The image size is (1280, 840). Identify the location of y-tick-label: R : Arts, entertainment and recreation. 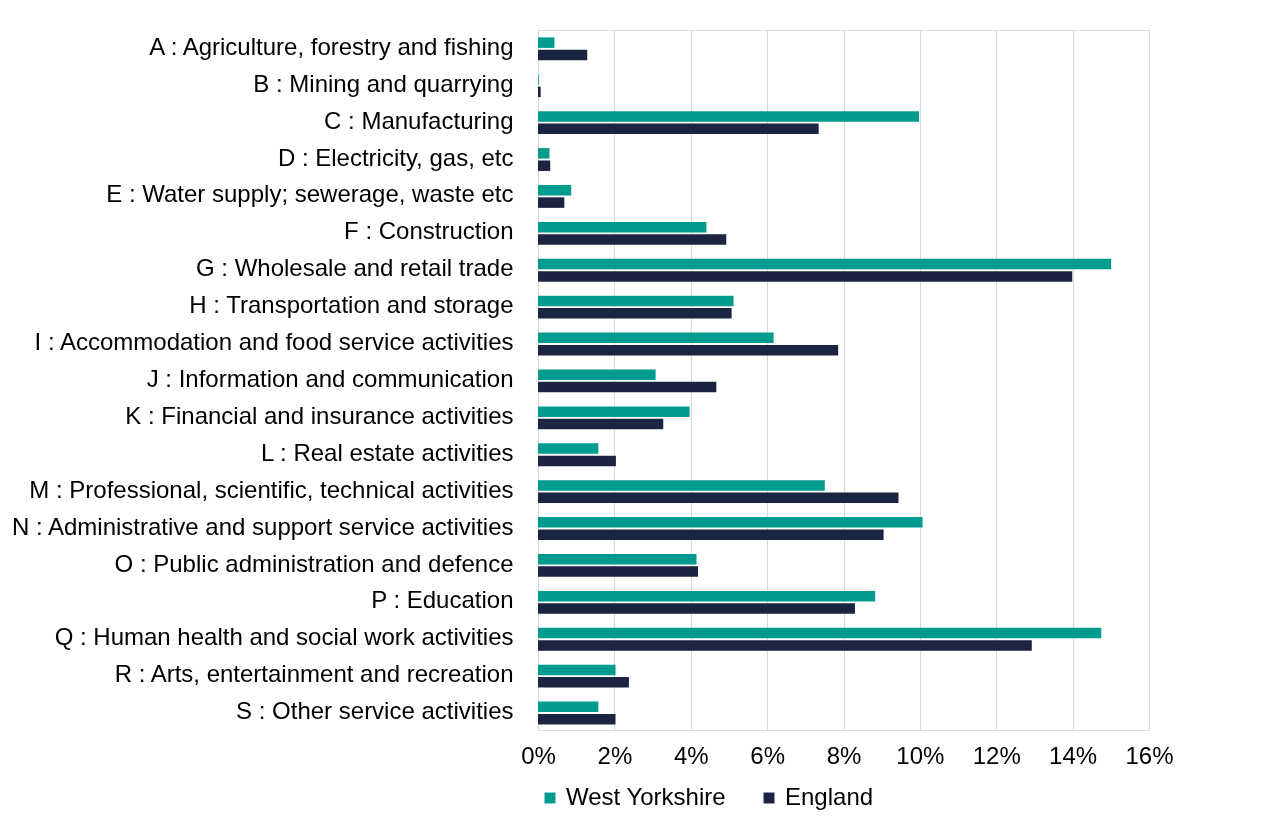
(314, 674).